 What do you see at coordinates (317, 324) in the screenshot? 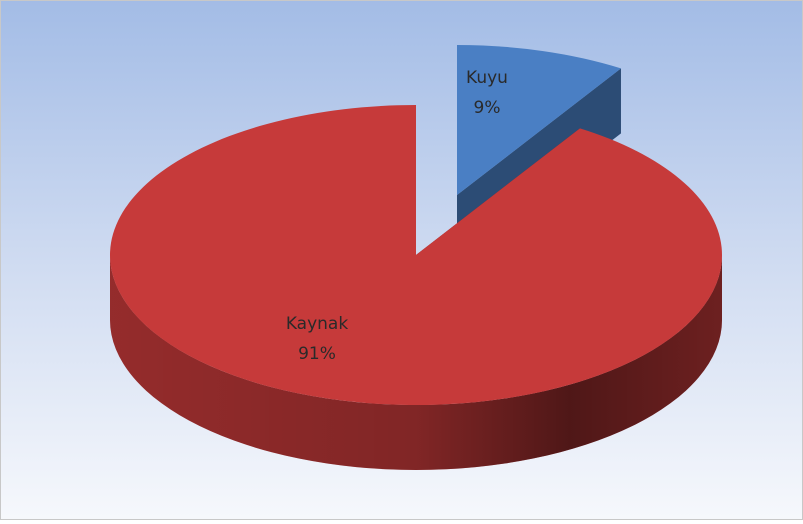
I see `slice-category-label: Kaynak` at bounding box center [317, 324].